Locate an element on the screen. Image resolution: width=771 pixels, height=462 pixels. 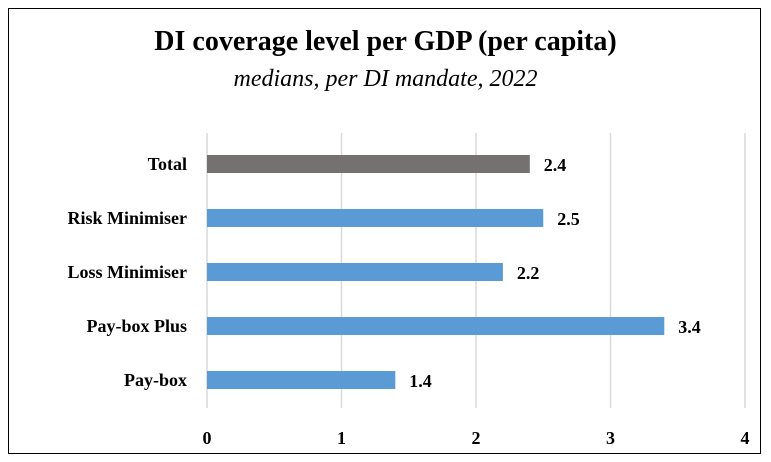
x-tick-label-1: 1 is located at coordinates (341, 438).